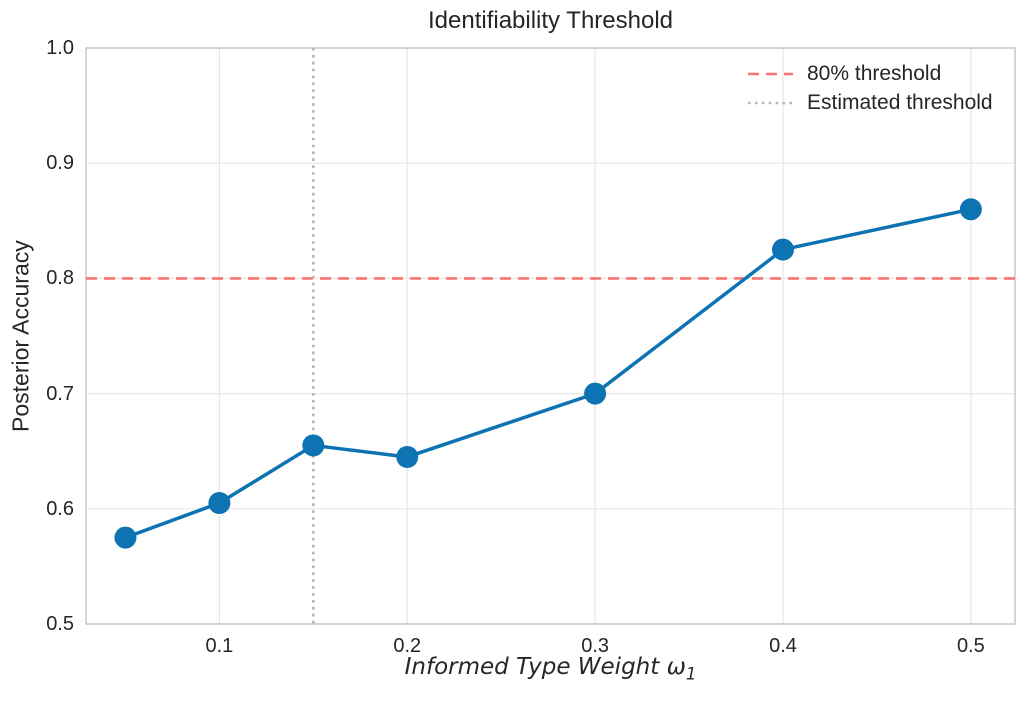  I want to click on legend: 80% threshold Estimated threshold, so click(870, 88).